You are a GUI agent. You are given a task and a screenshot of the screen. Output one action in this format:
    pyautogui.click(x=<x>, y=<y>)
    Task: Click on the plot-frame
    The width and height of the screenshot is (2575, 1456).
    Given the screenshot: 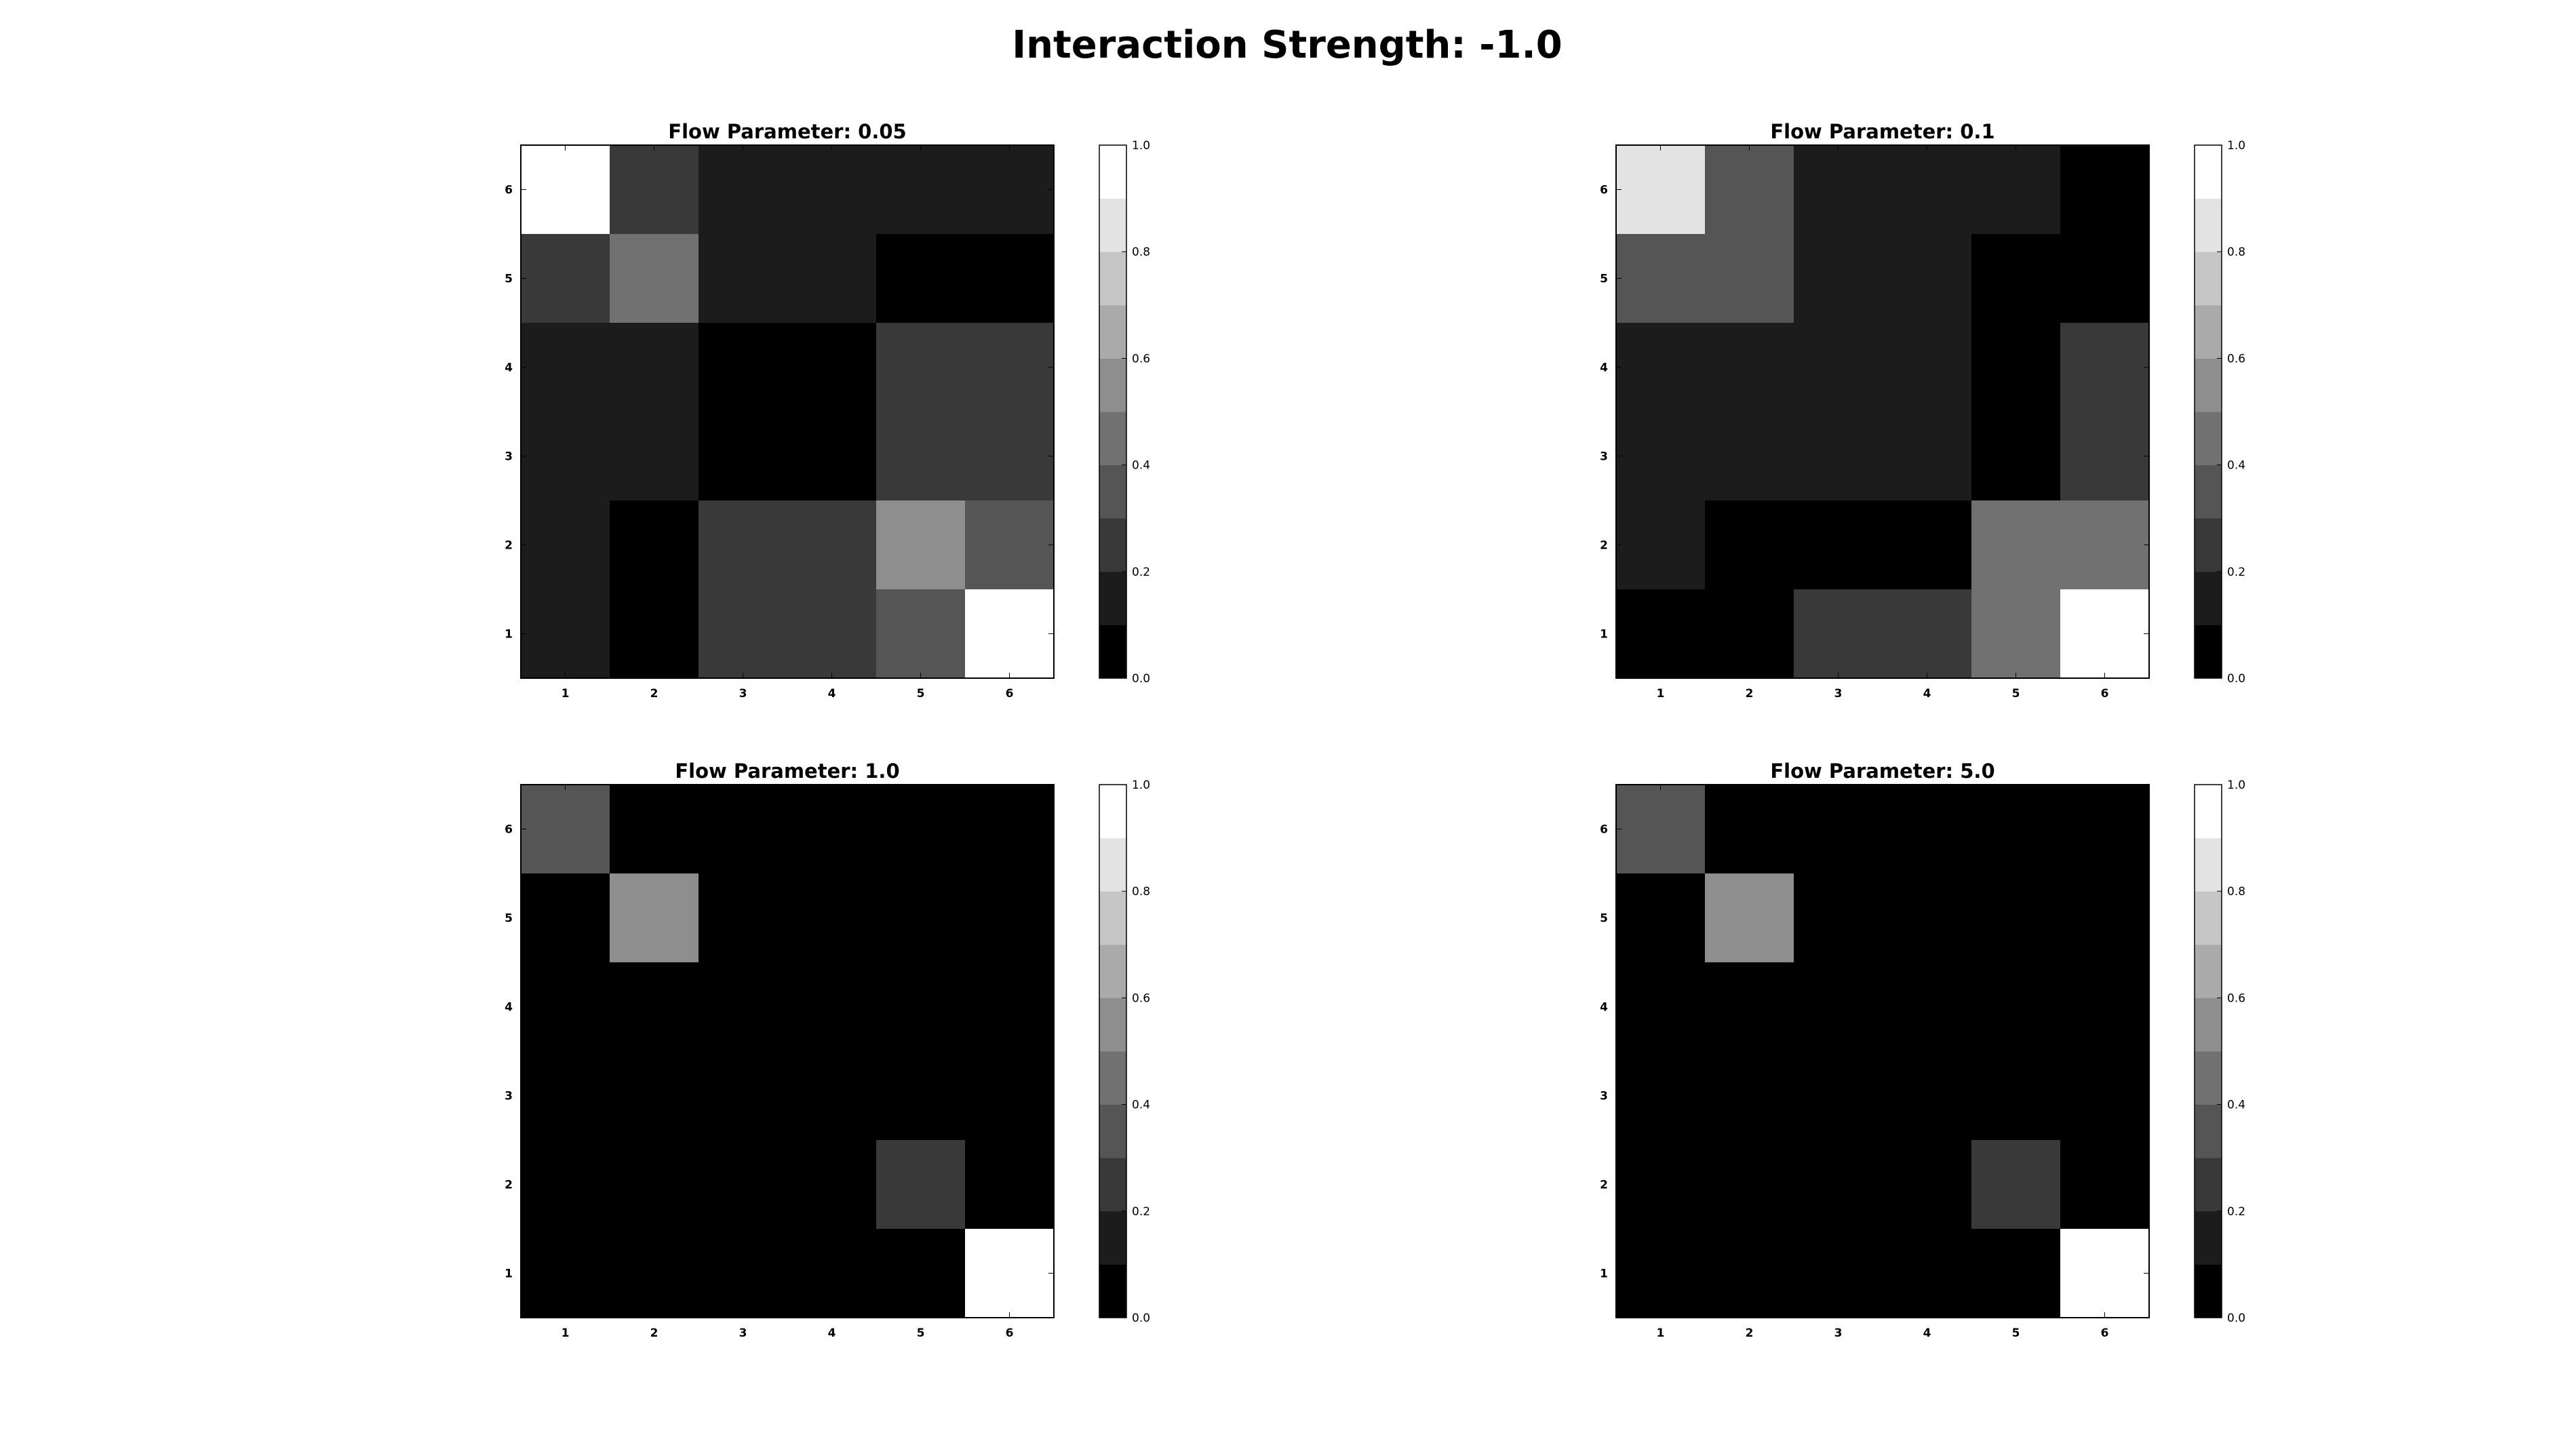 What is the action you would take?
    pyautogui.click(x=1882, y=1051)
    